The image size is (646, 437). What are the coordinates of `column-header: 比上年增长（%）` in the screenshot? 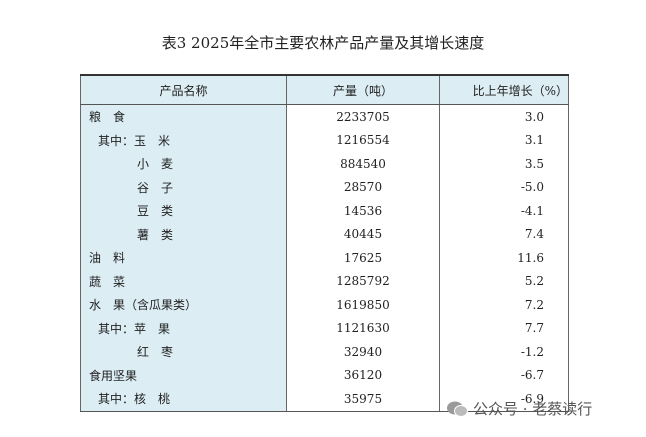 It's located at (504, 89).